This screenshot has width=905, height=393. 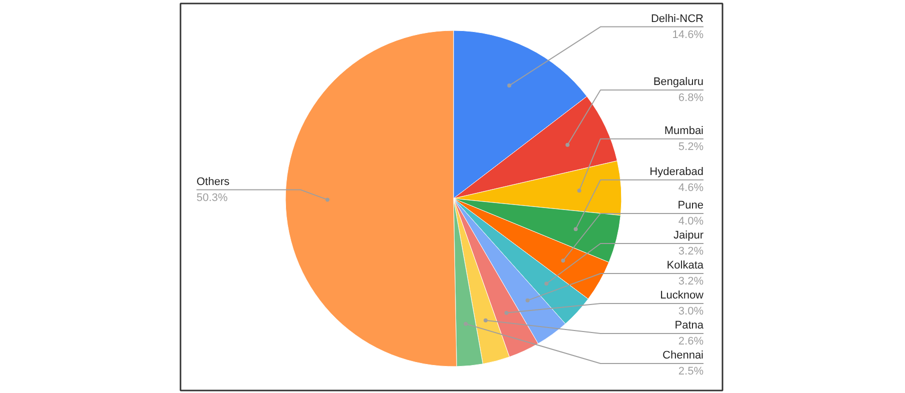 What do you see at coordinates (691, 188) in the screenshot?
I see `data-label: 4.6%` at bounding box center [691, 188].